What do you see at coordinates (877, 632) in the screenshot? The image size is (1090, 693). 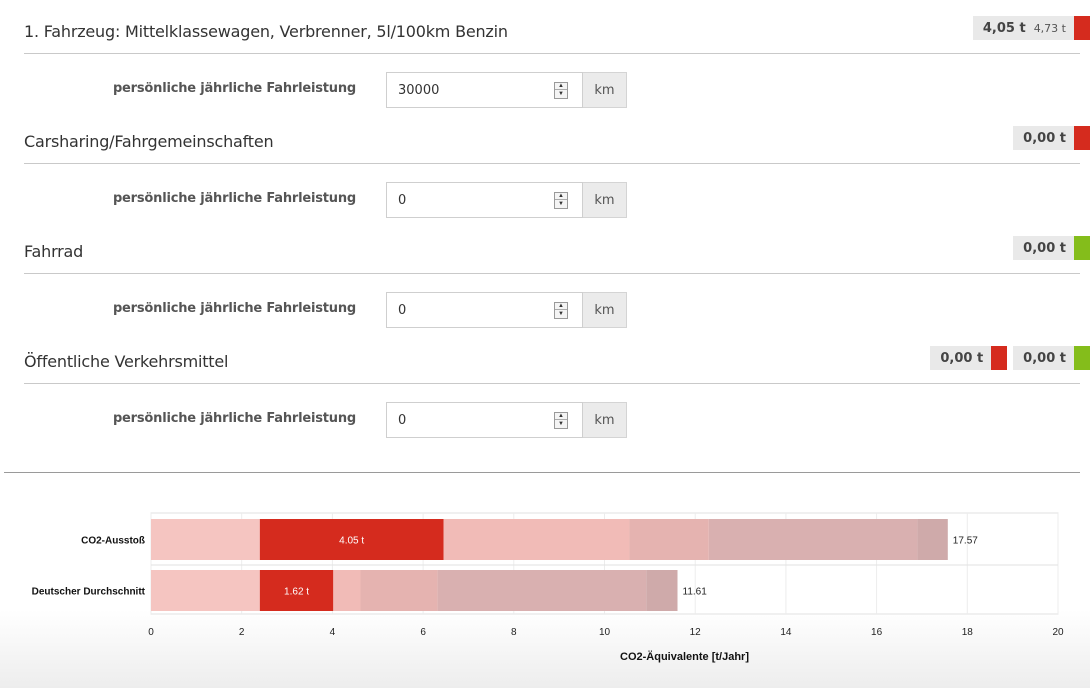 I see `x-tick-label: 16` at bounding box center [877, 632].